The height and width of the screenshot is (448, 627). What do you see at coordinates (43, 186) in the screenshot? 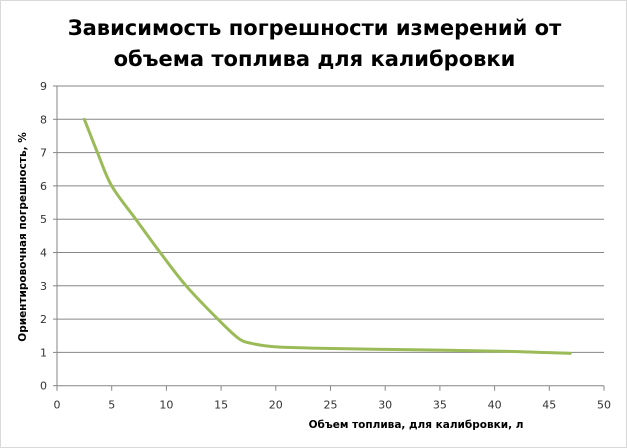
I see `y-tick-label: 6` at bounding box center [43, 186].